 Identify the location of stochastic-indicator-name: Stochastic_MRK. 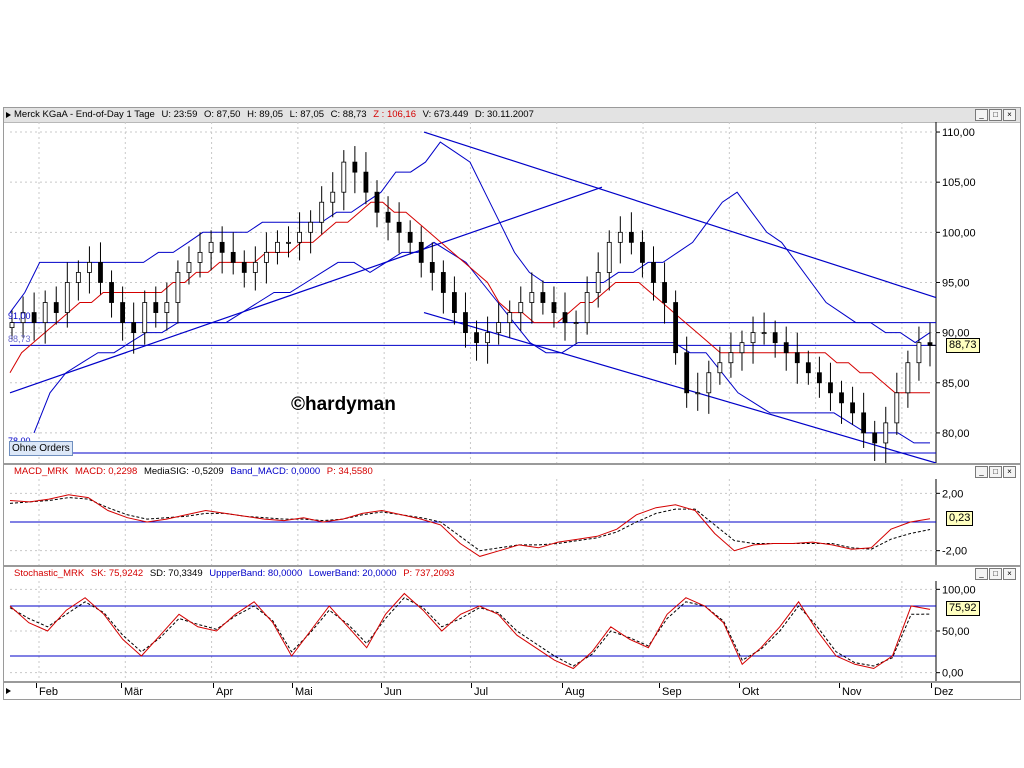
(49, 573).